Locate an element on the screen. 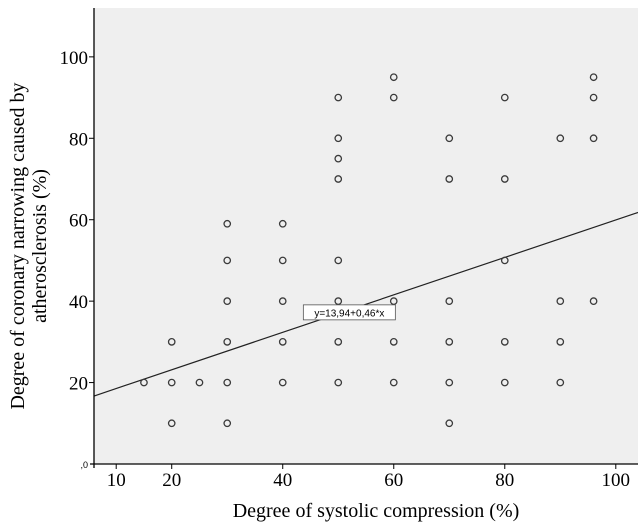 Image resolution: width=638 pixels, height=524 pixels. equation-label: y=13,94+0,46*x is located at coordinates (349, 313).